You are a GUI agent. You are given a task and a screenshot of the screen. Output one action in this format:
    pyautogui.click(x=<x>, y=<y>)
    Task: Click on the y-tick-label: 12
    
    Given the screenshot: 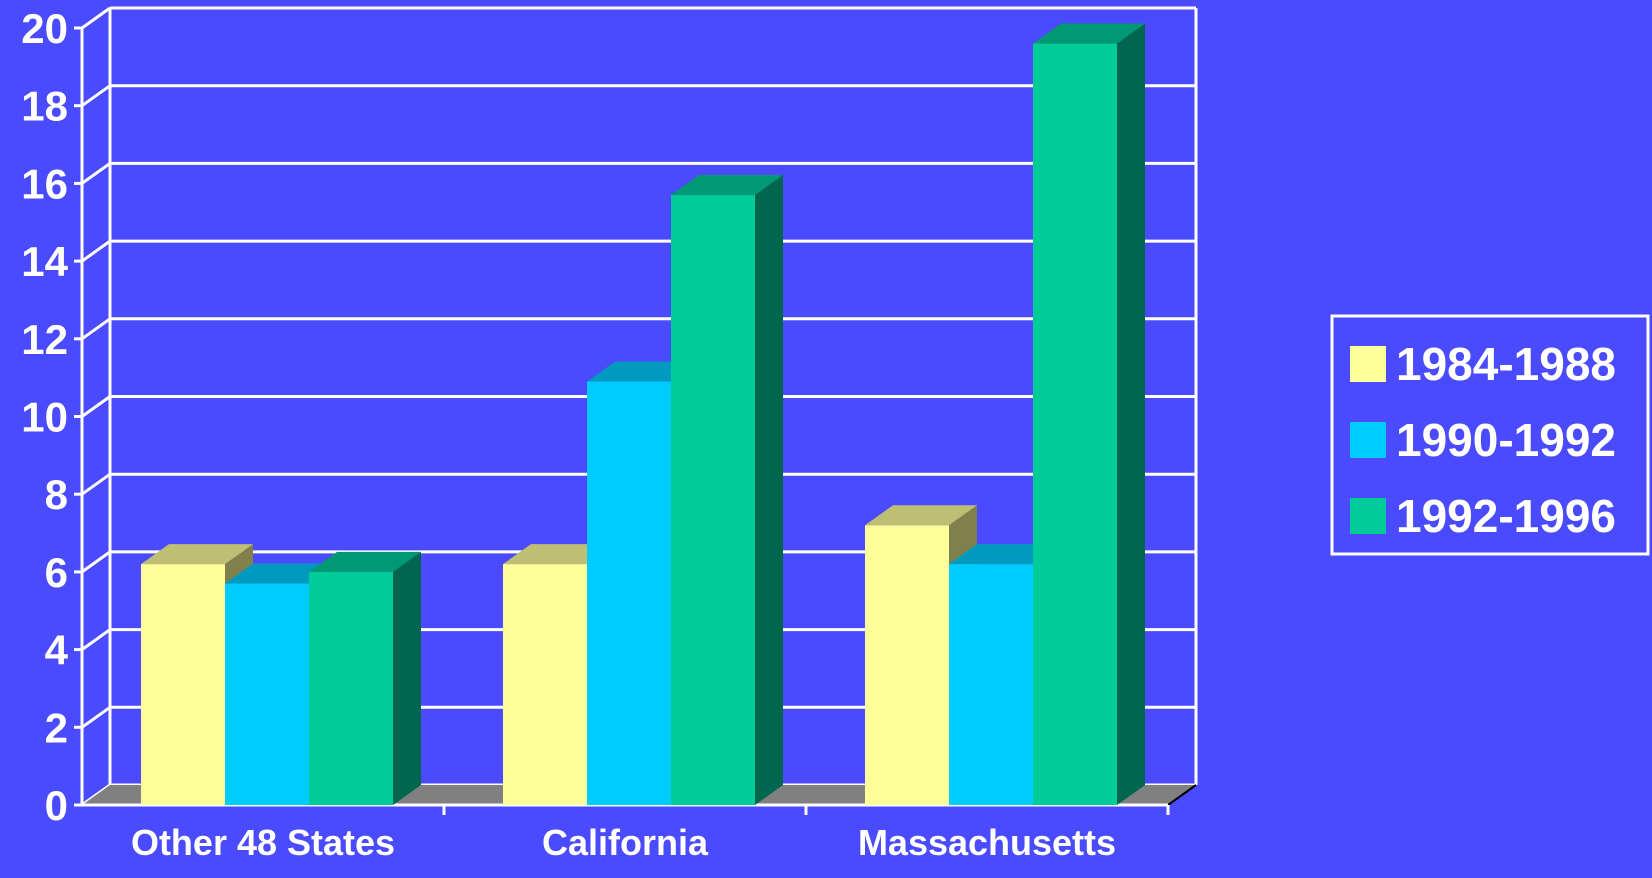 What is the action you would take?
    pyautogui.click(x=44, y=339)
    